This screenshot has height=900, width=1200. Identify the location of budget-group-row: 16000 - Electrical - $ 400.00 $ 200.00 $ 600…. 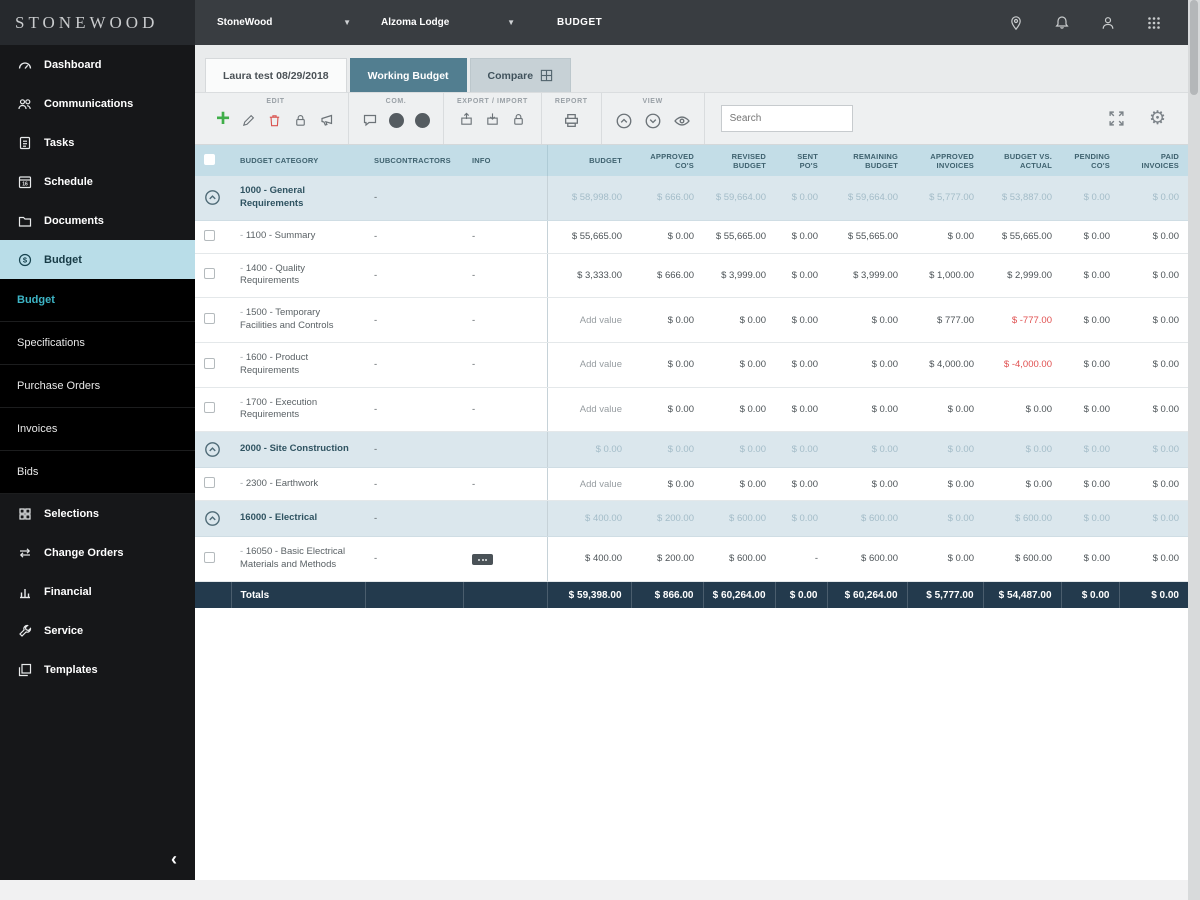
(691, 519).